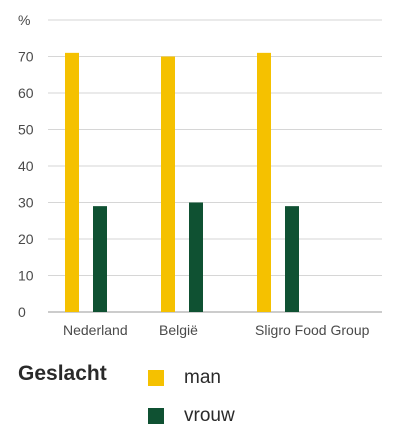  I want to click on y-tick-label: 50, so click(26, 130).